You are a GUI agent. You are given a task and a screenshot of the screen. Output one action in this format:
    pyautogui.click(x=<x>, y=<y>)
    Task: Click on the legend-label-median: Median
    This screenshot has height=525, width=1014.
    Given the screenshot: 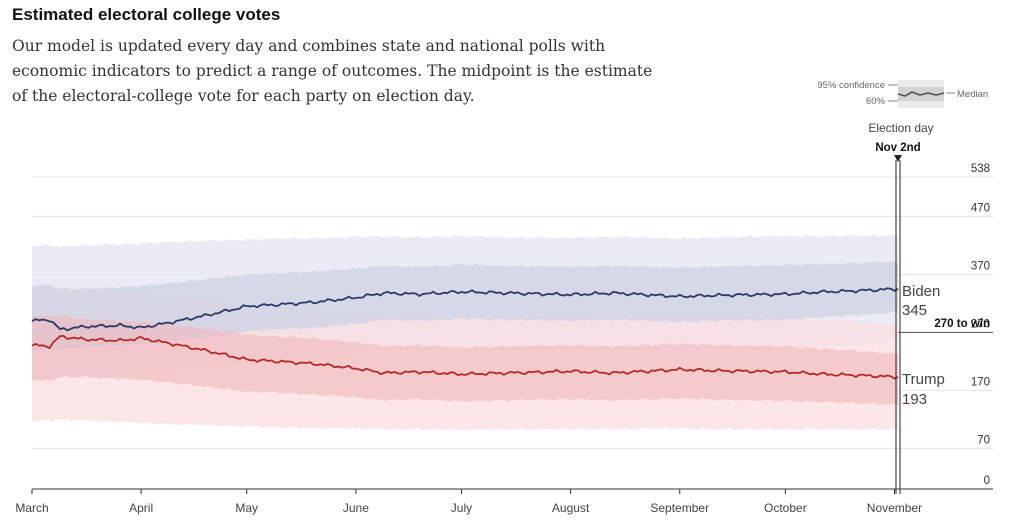 What is the action you would take?
    pyautogui.click(x=972, y=94)
    